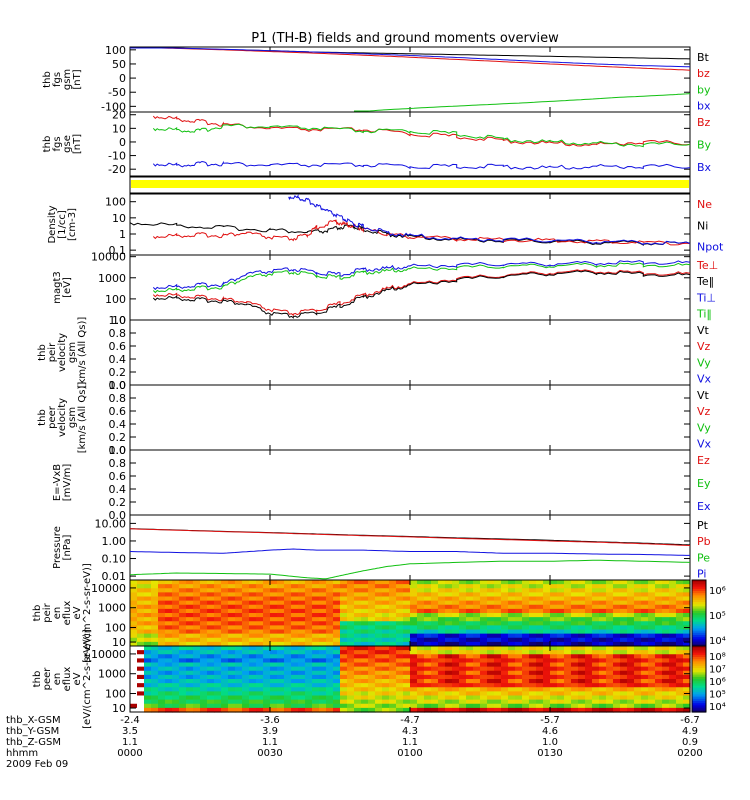 This screenshot has width=750, height=800. Describe the element at coordinates (410, 547) in the screenshot. I see `panel-frame` at that location.